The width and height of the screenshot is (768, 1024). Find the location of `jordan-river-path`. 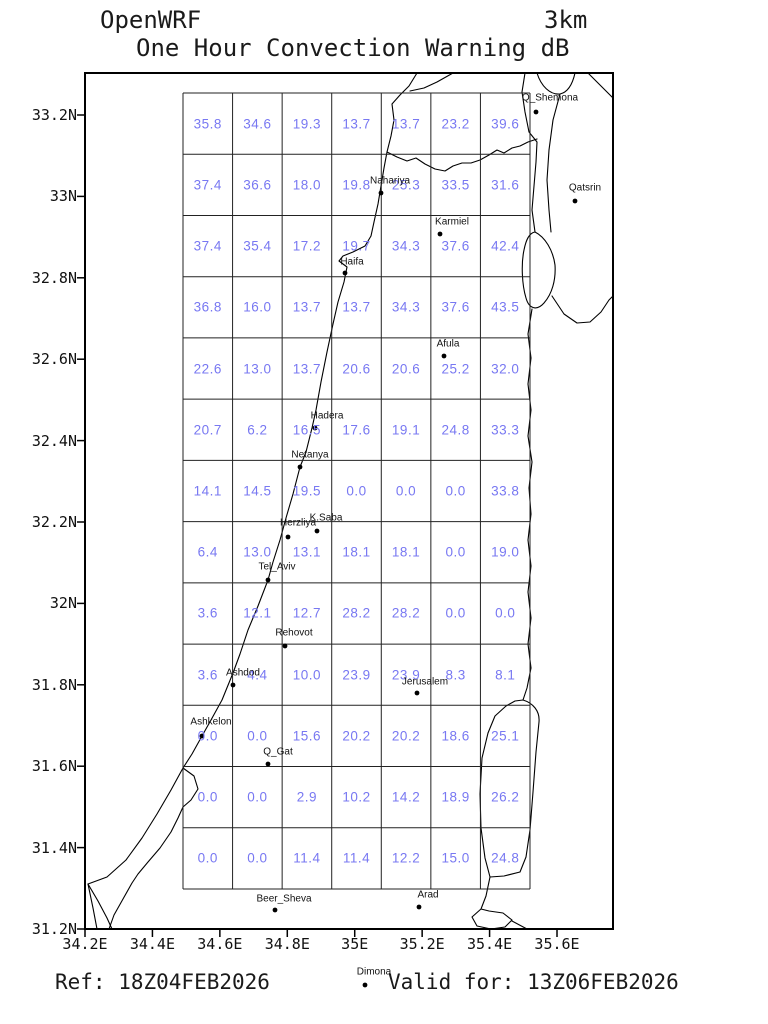

jordan-river-path is located at coordinates (527, 504).